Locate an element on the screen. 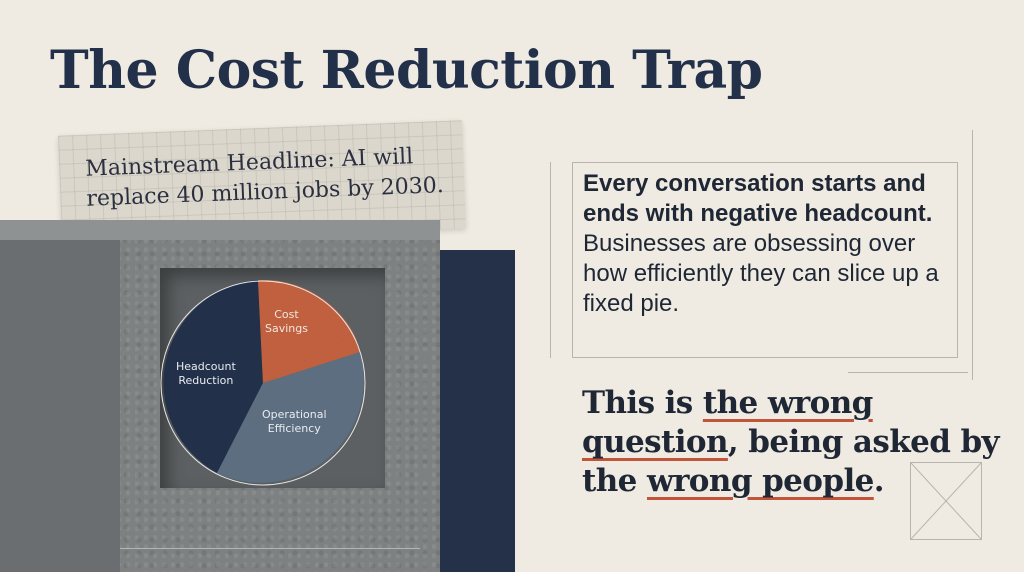  cross-lines is located at coordinates (946, 501).